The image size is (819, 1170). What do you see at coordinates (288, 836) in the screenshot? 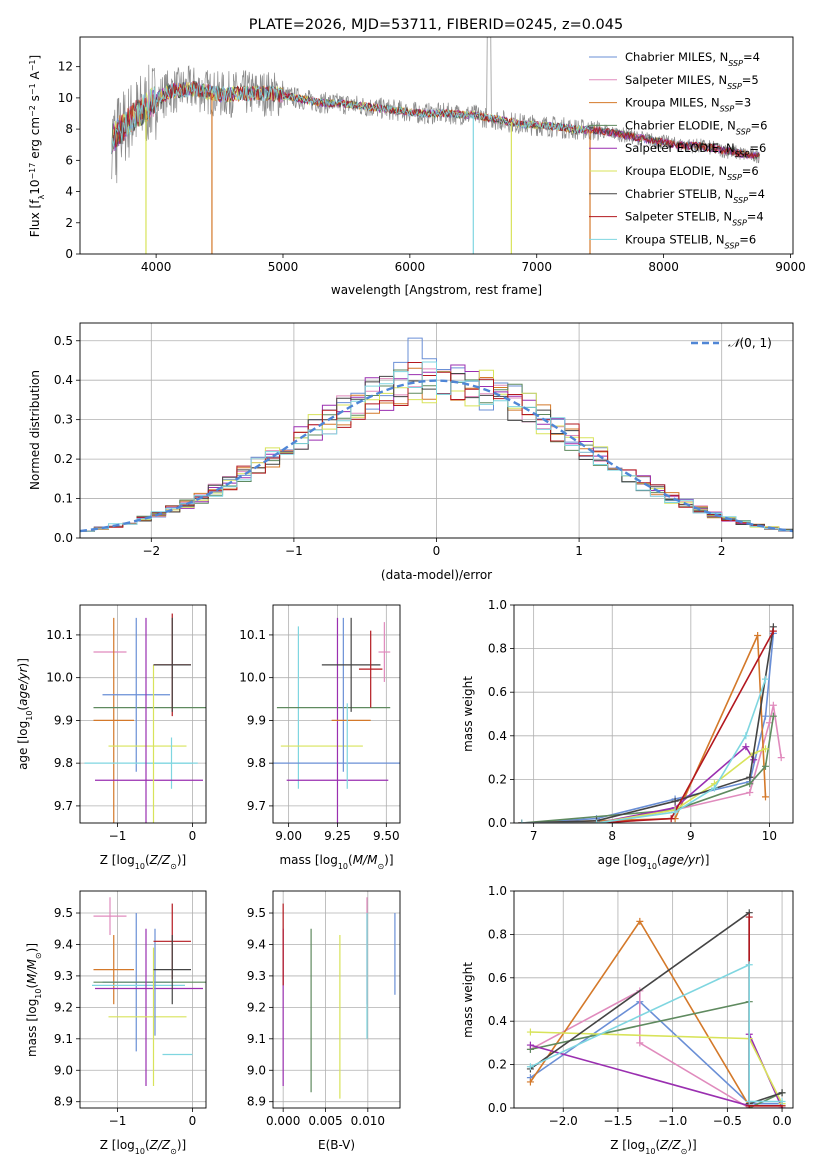
I see `x-tick-label: 9.00` at bounding box center [288, 836].